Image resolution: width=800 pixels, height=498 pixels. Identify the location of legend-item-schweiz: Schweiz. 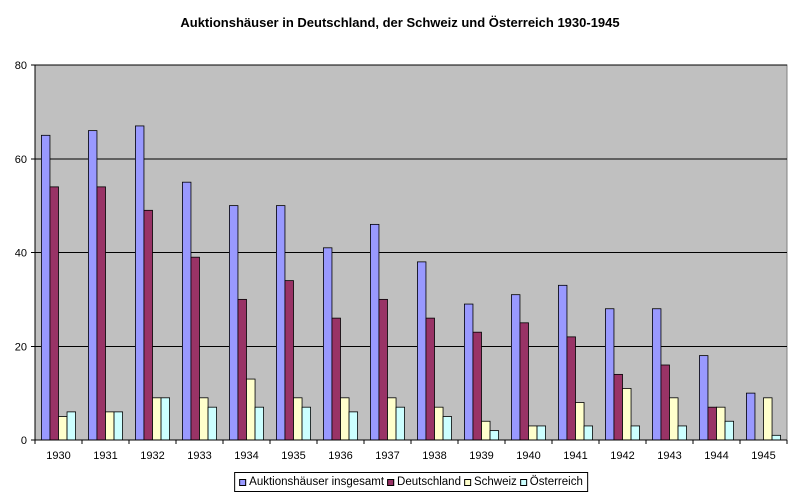
(490, 482).